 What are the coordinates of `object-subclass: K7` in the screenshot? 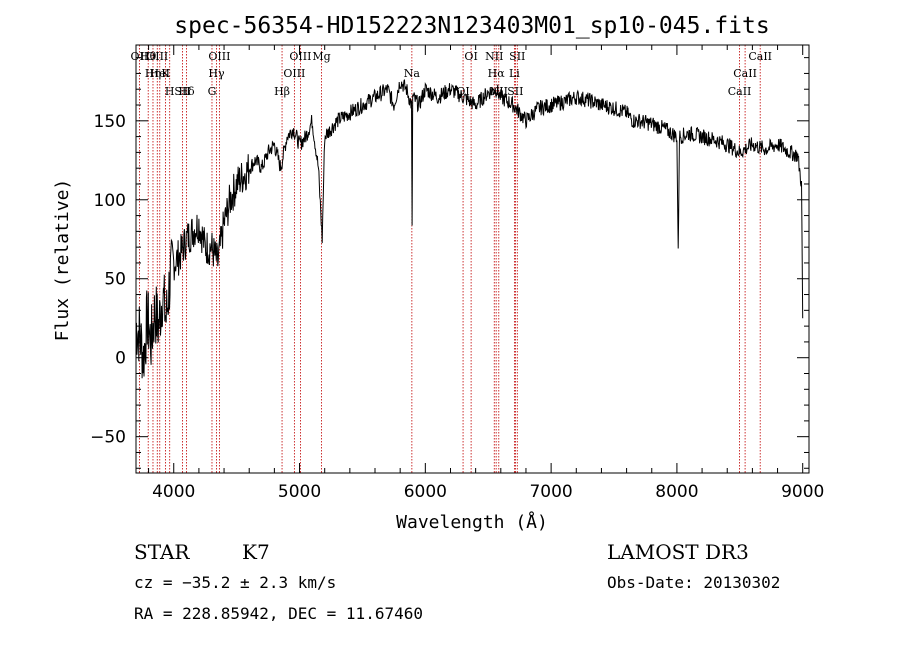 It's located at (256, 552).